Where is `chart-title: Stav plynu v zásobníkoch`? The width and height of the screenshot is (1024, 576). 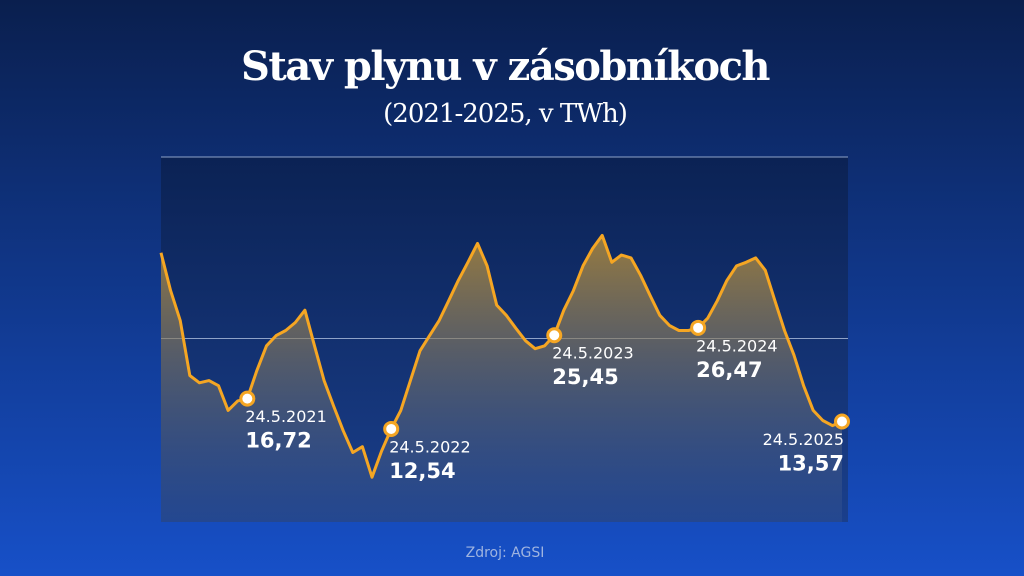
chart-title: Stav plynu v zásobníkoch is located at coordinates (505, 66).